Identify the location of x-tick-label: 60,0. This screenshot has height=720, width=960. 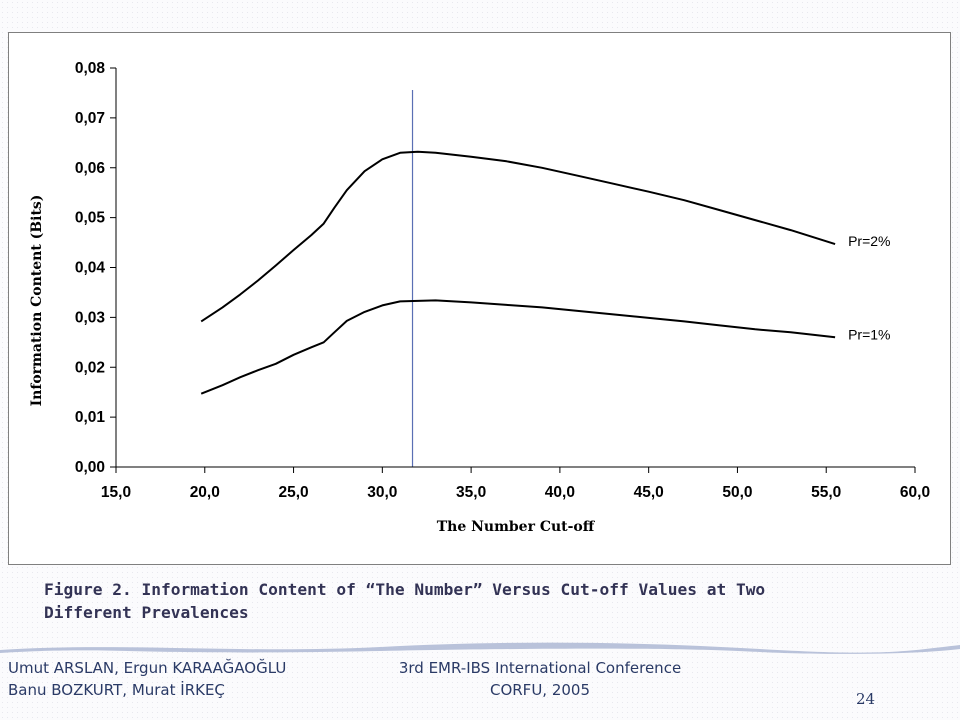
(915, 492).